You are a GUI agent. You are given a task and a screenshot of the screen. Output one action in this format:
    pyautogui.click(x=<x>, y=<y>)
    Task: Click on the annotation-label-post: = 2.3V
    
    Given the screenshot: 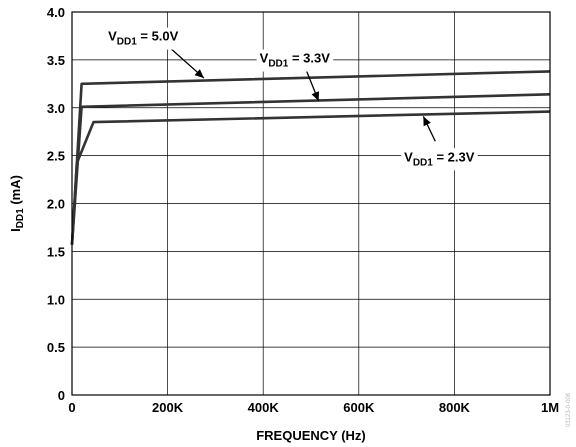 What is the action you would take?
    pyautogui.click(x=454, y=156)
    